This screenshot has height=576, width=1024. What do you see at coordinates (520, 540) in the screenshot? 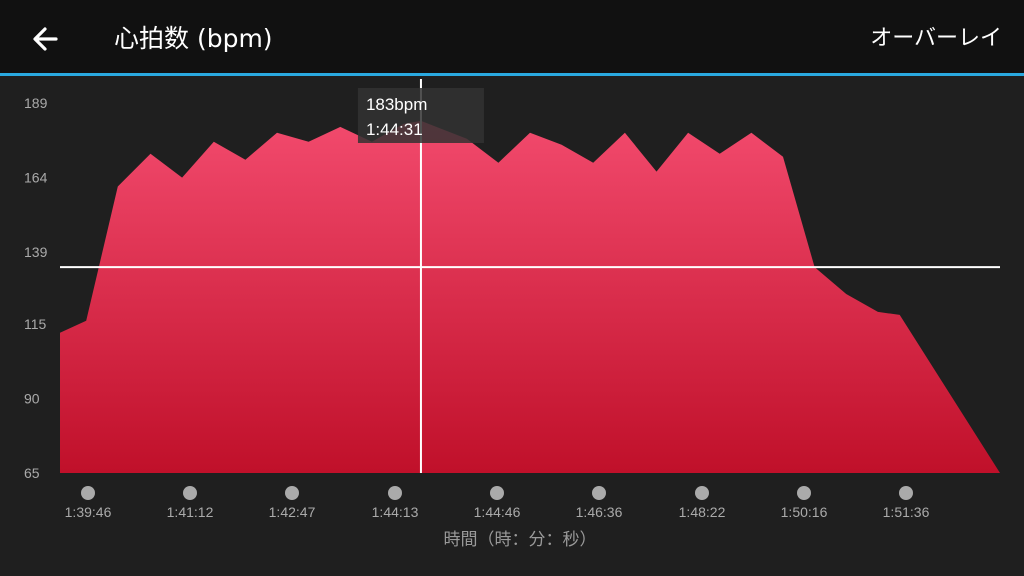
I see `x-axis-label: 時間（時：分：秒）` at bounding box center [520, 540].